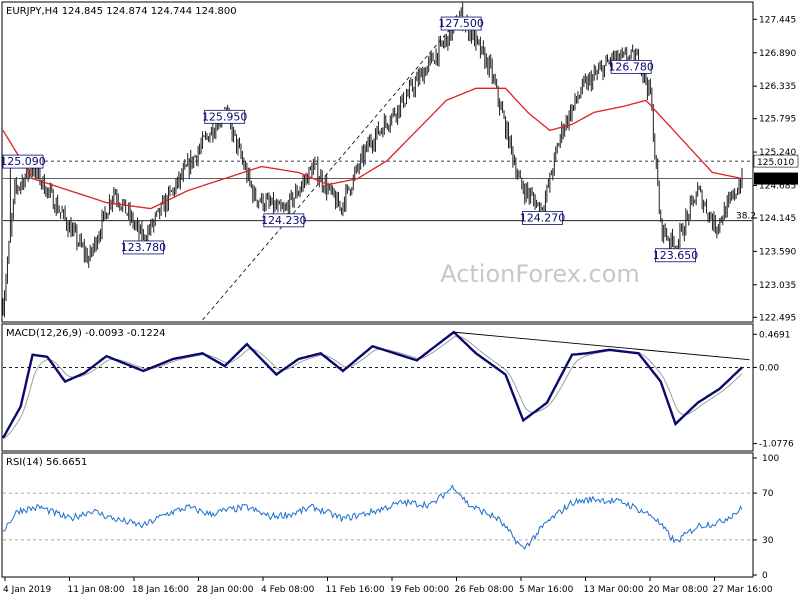  What do you see at coordinates (777, 54) in the screenshot?
I see `price-y-tick-label: 126.890` at bounding box center [777, 54].